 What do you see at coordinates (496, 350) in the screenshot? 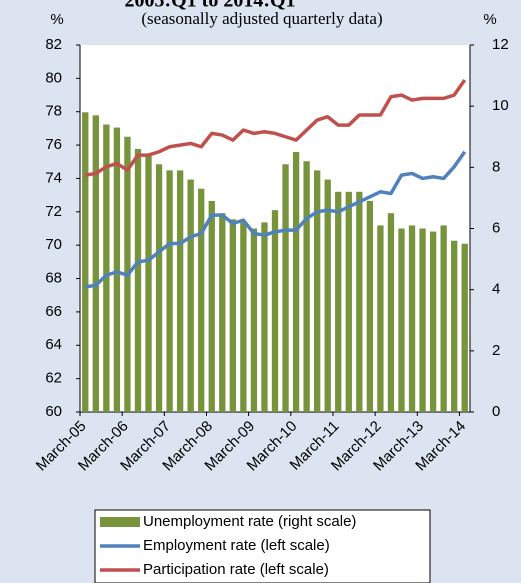
I see `y2-tick-label: 2` at bounding box center [496, 350].